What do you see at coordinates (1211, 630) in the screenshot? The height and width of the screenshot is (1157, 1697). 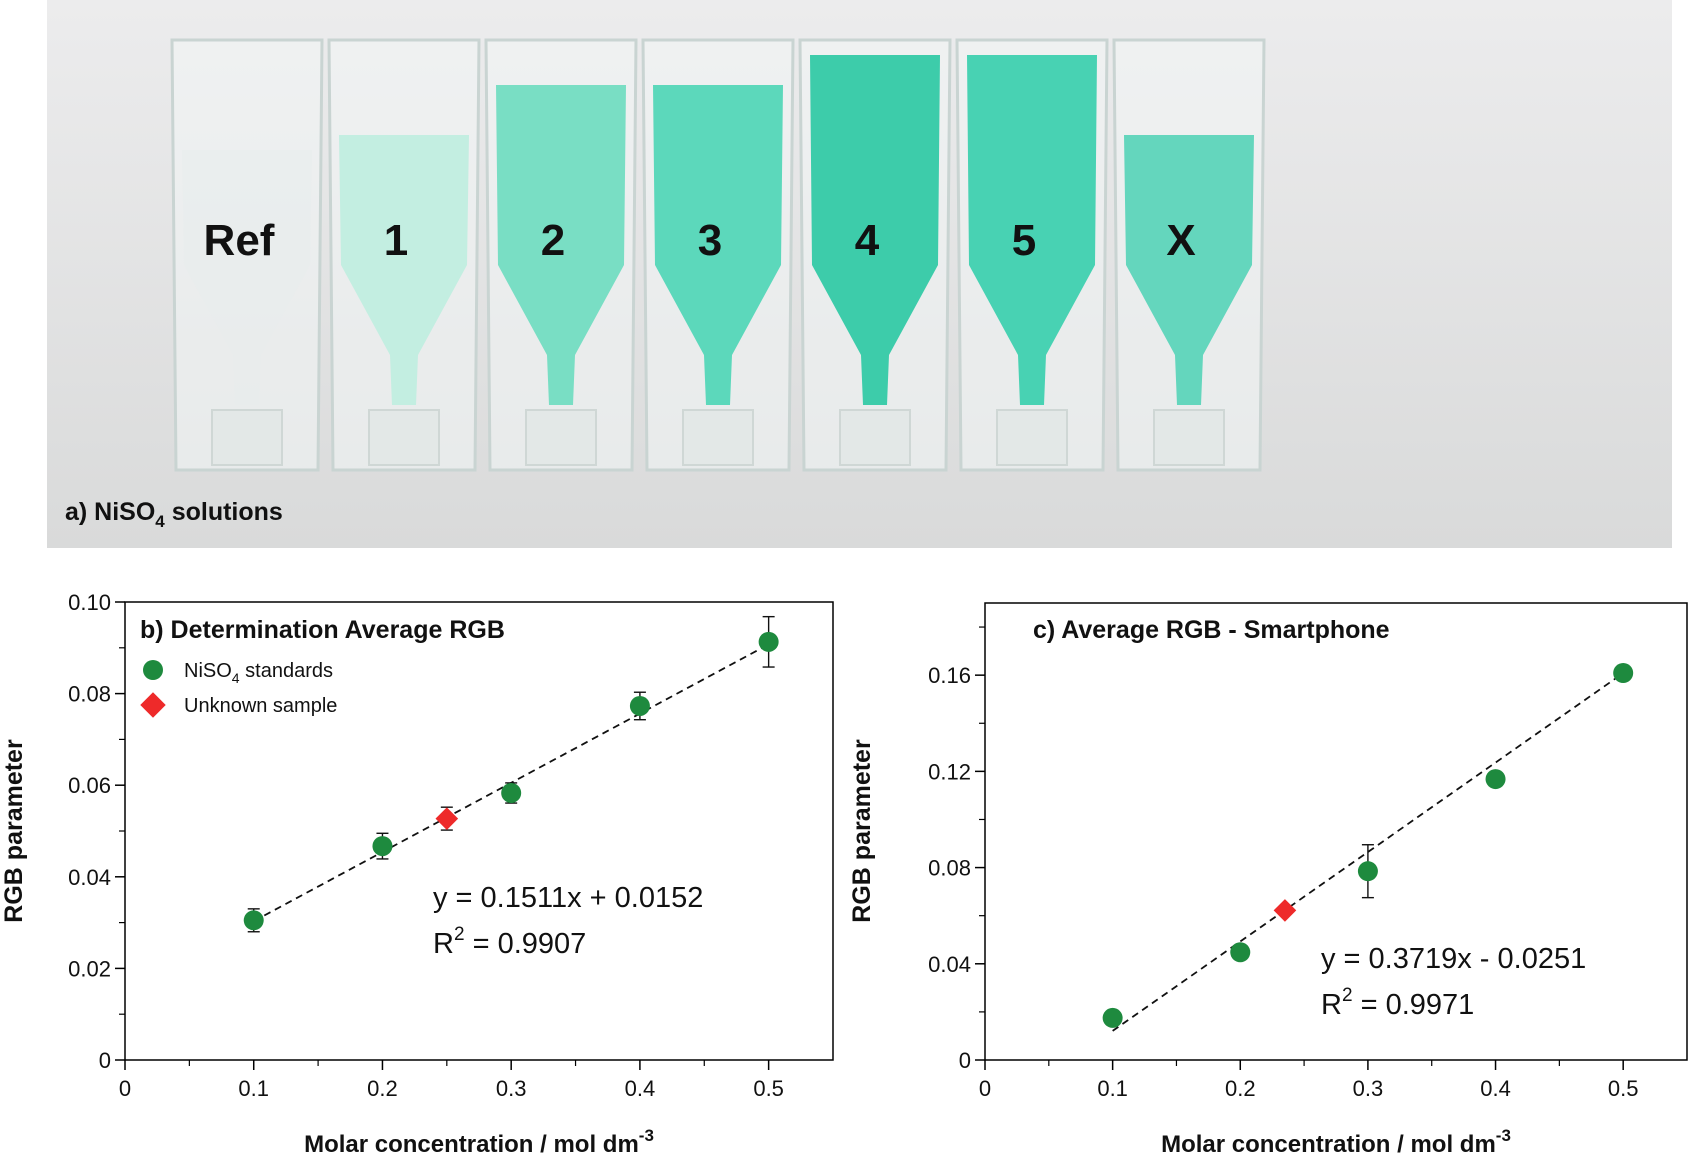 I see `chart-title: c) Average RGB - Smartphone` at bounding box center [1211, 630].